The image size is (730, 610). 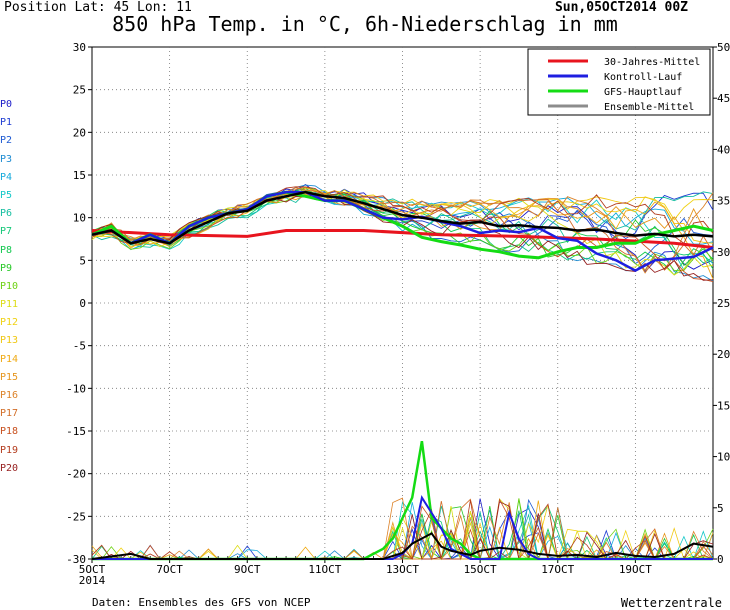 What do you see at coordinates (649, 107) in the screenshot?
I see `legend-label: Ensemble-Mittel` at bounding box center [649, 107].